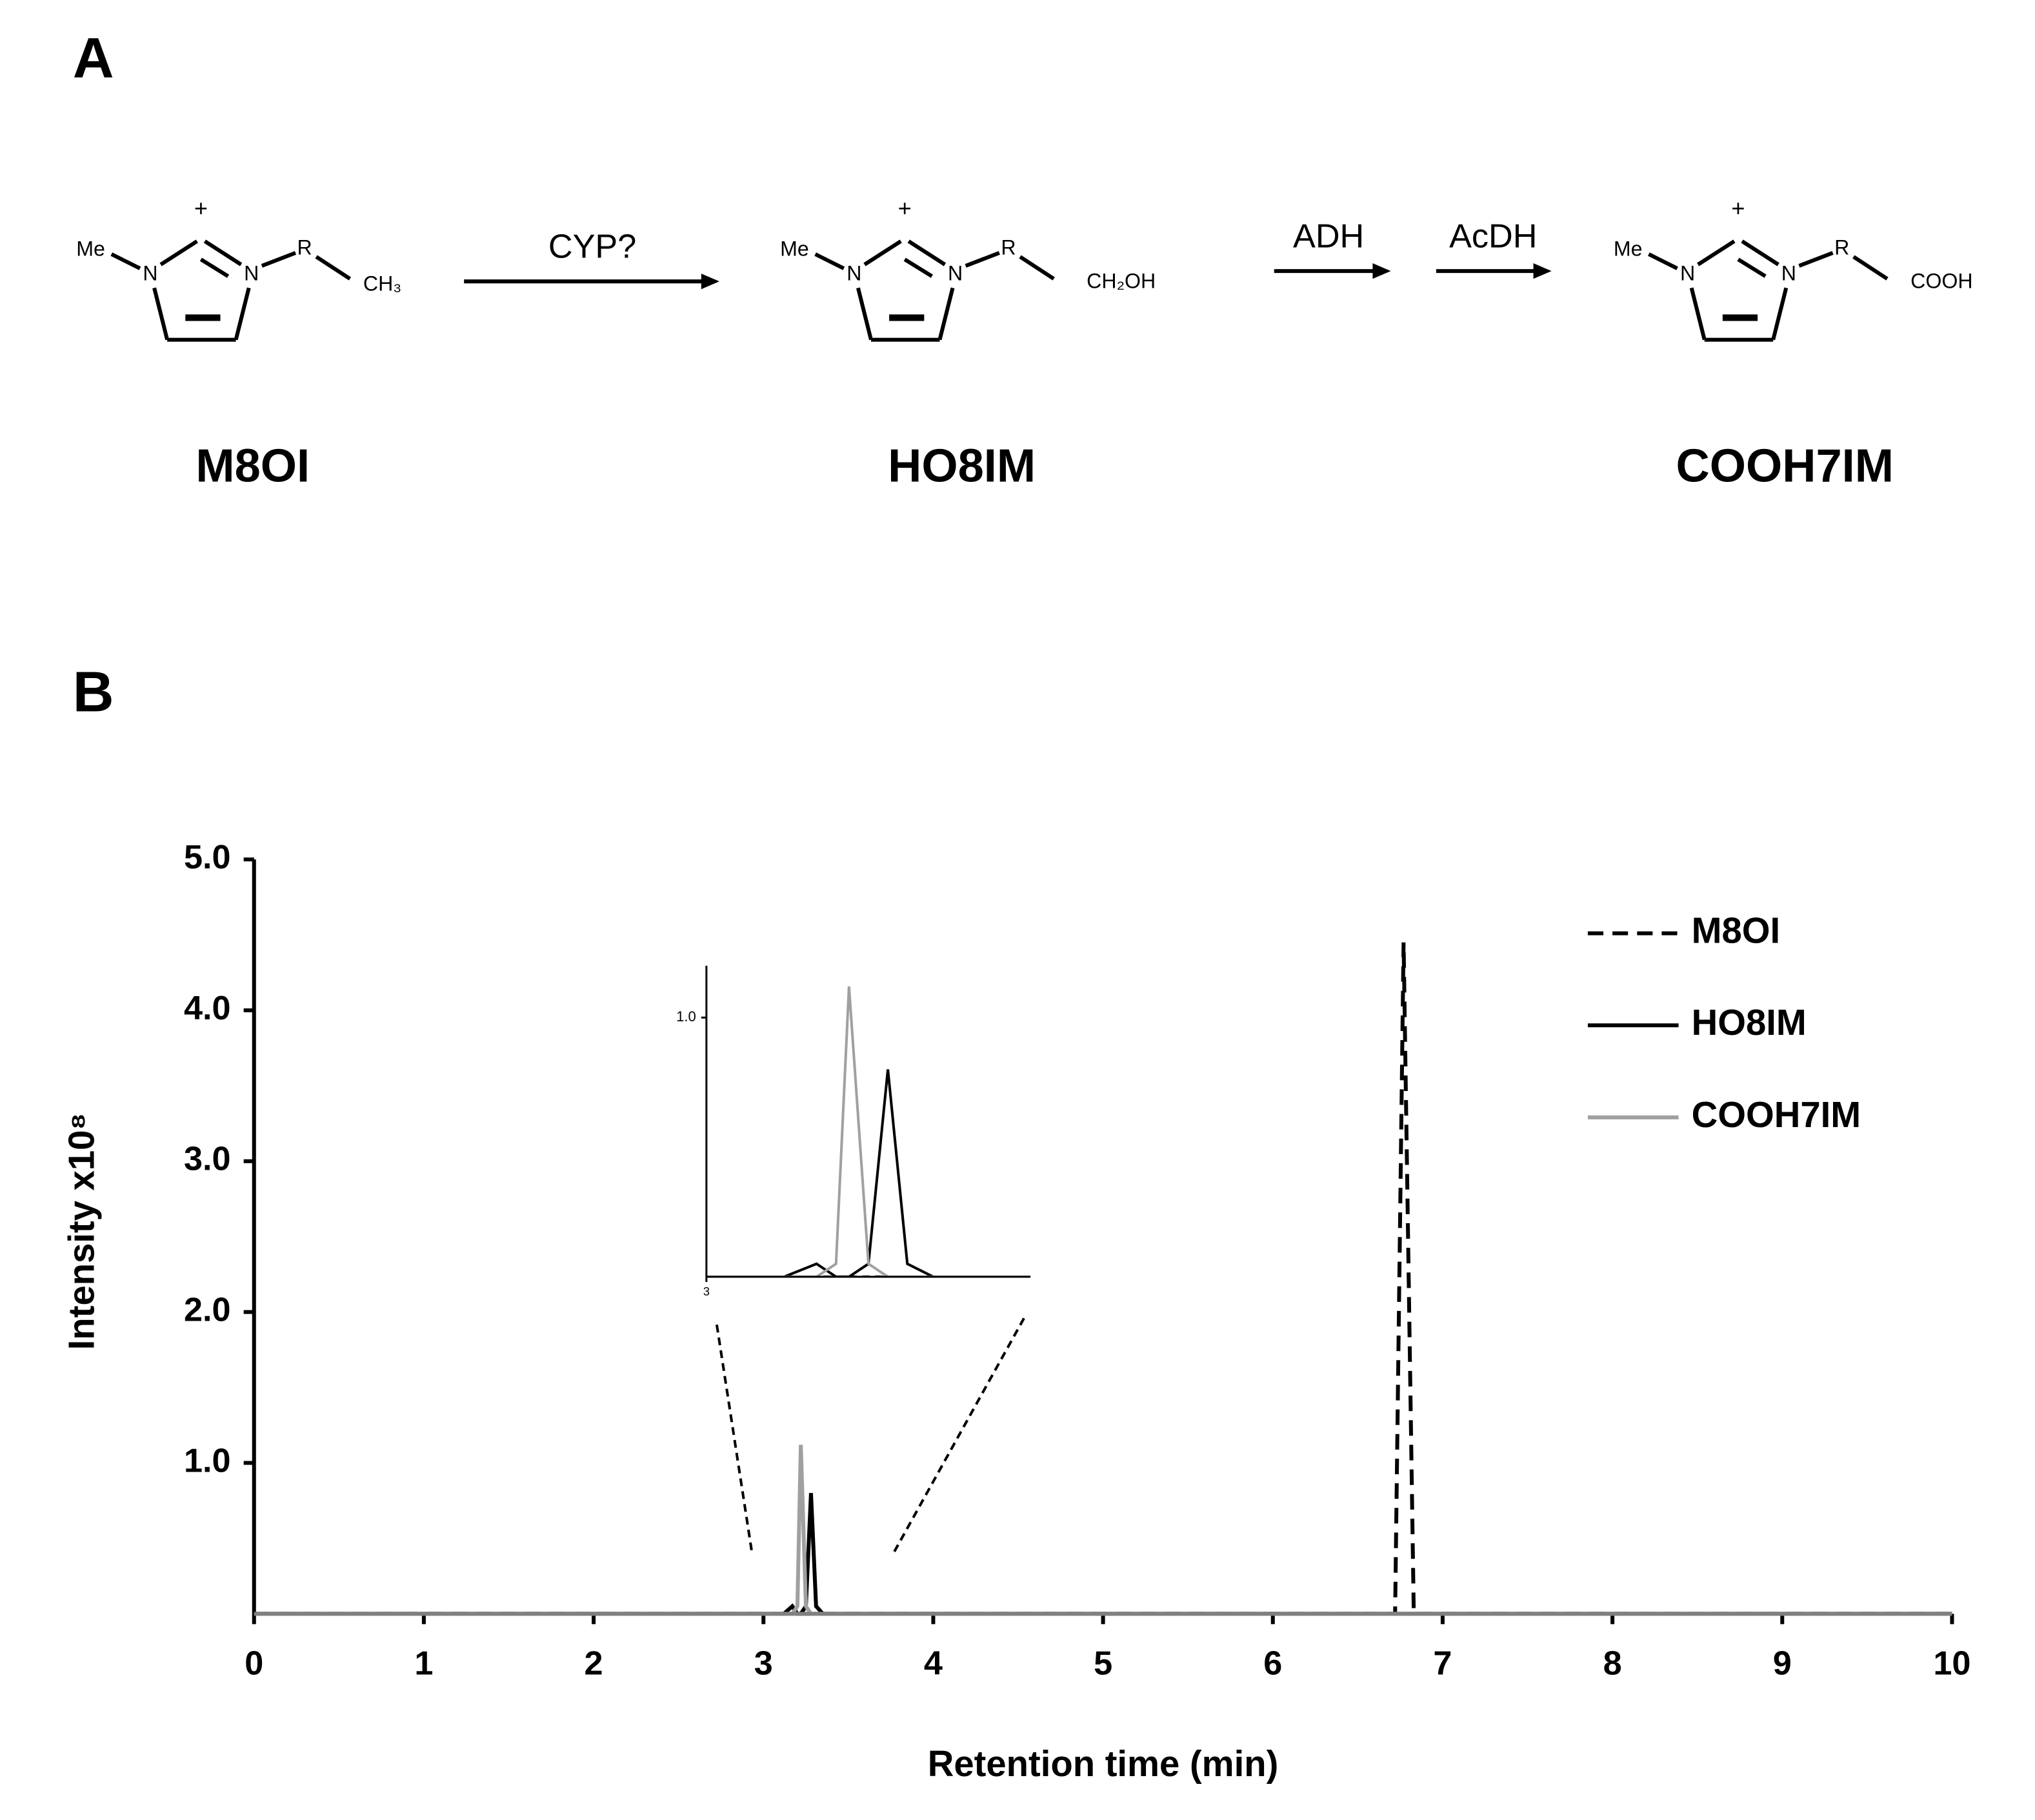  I want to click on x-tick-label: 7, so click(1442, 1663).